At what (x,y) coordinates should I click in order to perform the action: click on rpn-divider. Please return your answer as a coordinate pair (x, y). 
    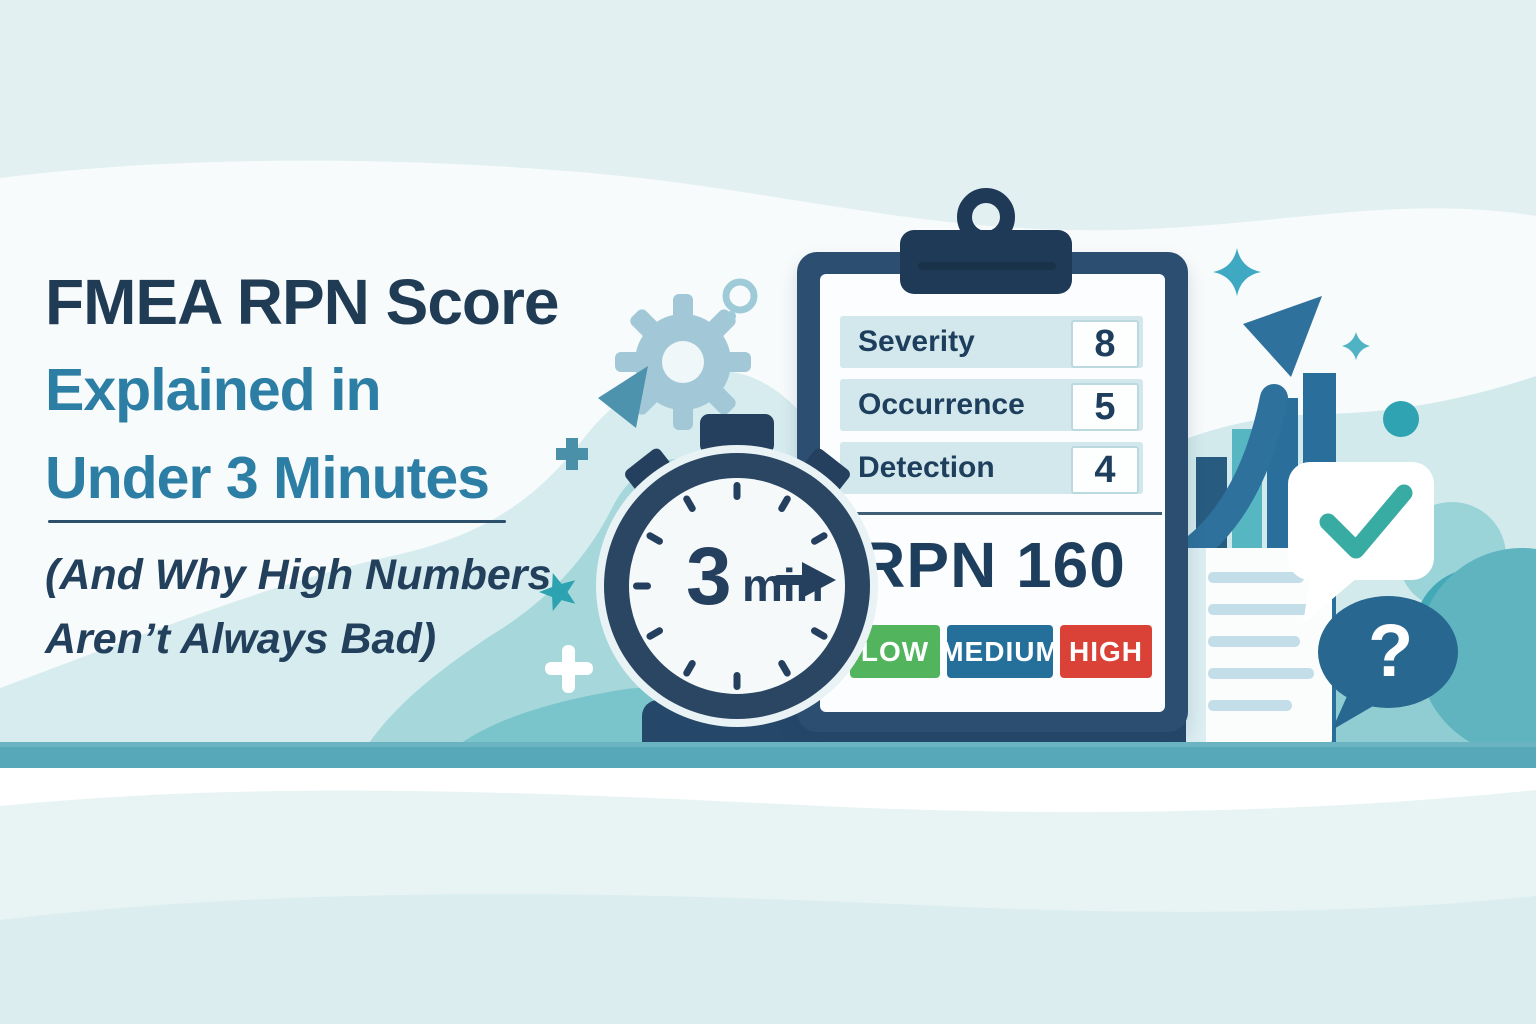
    Looking at the image, I should click on (1005, 513).